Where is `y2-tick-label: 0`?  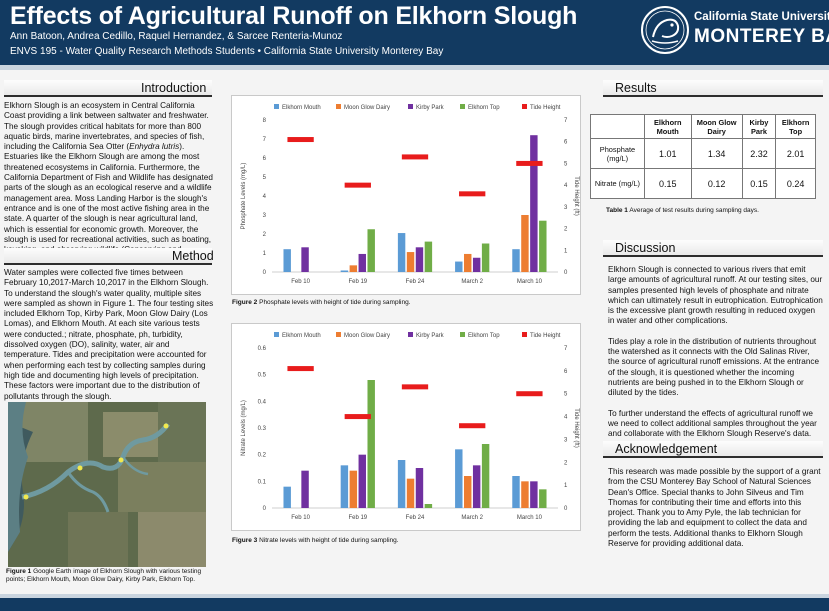 y2-tick-label: 0 is located at coordinates (566, 509).